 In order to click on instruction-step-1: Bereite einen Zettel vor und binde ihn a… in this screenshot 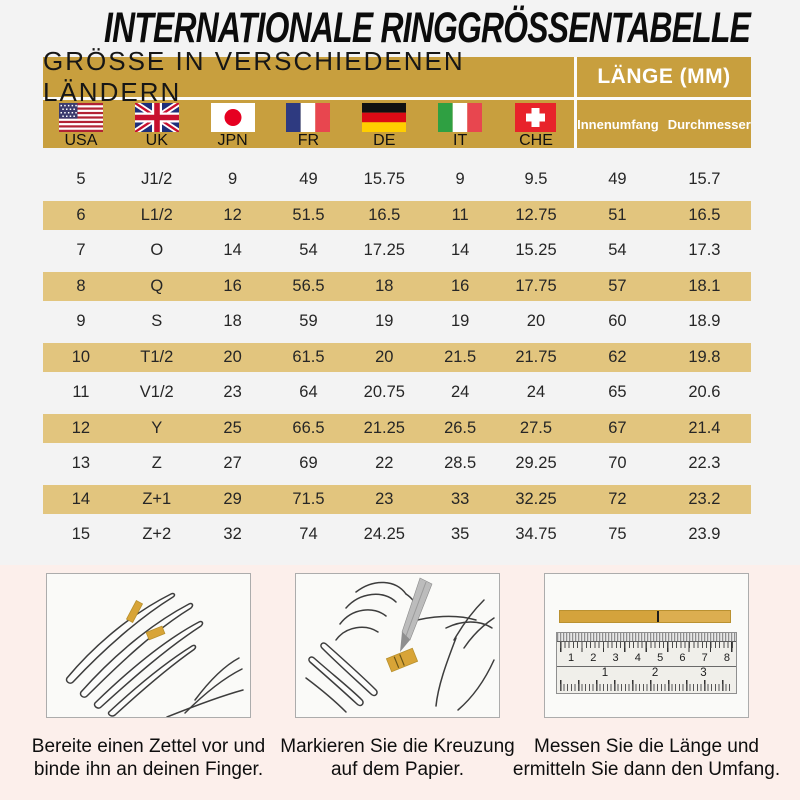, I will do `click(148, 673)`.